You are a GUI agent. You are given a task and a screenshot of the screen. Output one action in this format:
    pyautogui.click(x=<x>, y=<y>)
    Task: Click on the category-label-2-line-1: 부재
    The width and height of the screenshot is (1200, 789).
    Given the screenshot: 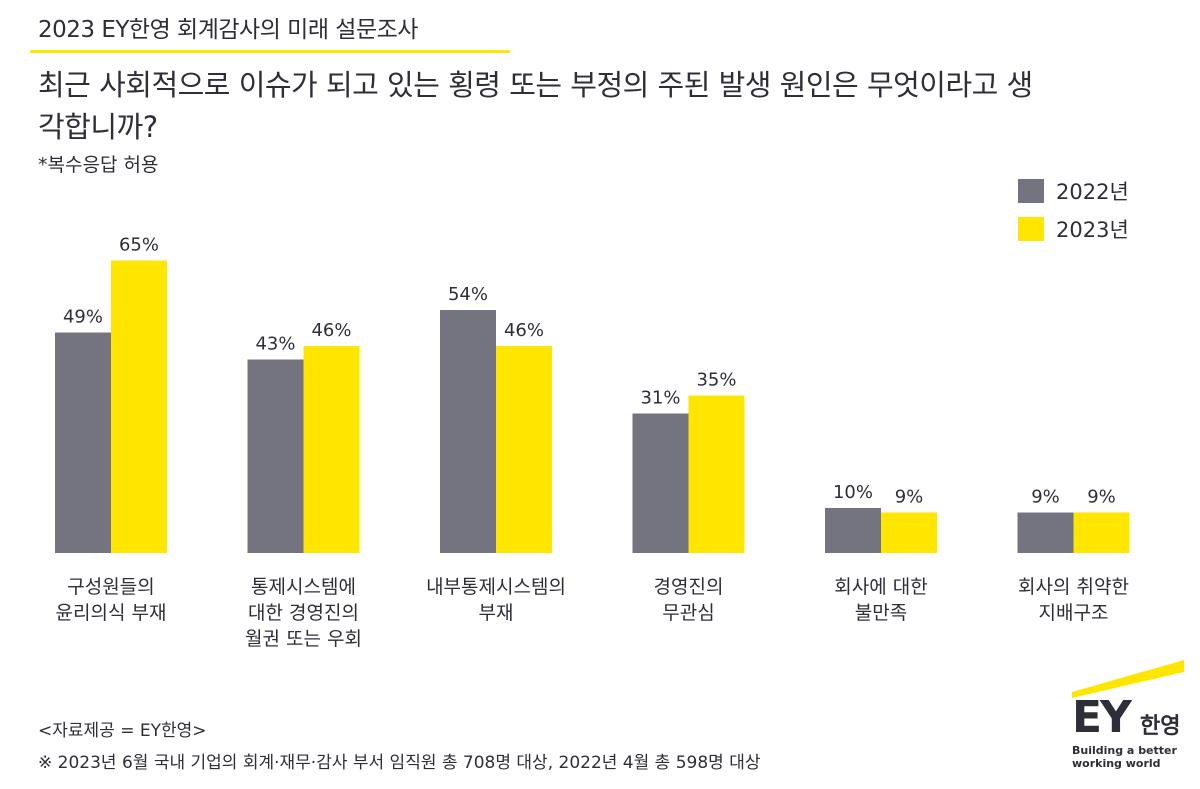 What is the action you would take?
    pyautogui.click(x=496, y=613)
    